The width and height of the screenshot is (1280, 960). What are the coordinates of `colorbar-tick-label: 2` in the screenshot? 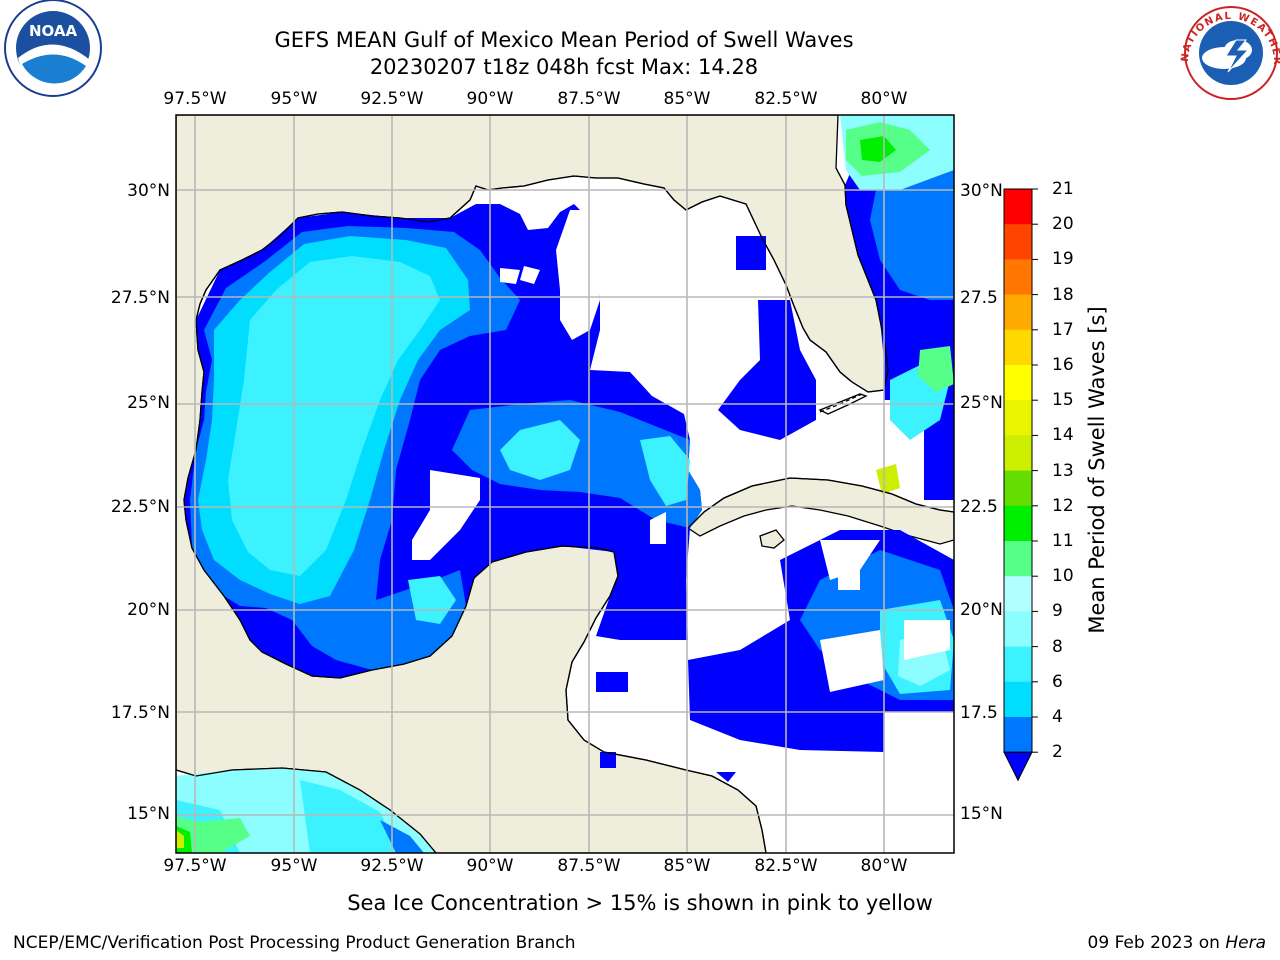 It's located at (1057, 752).